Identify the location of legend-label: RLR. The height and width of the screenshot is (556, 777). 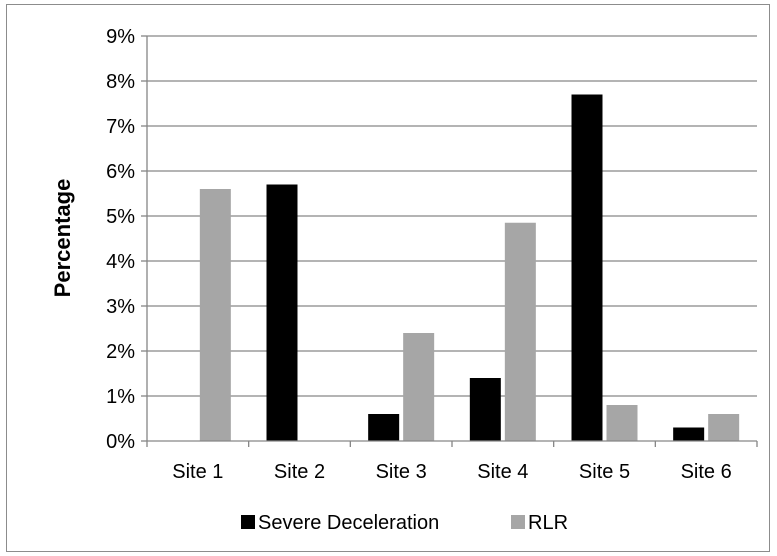
(548, 523).